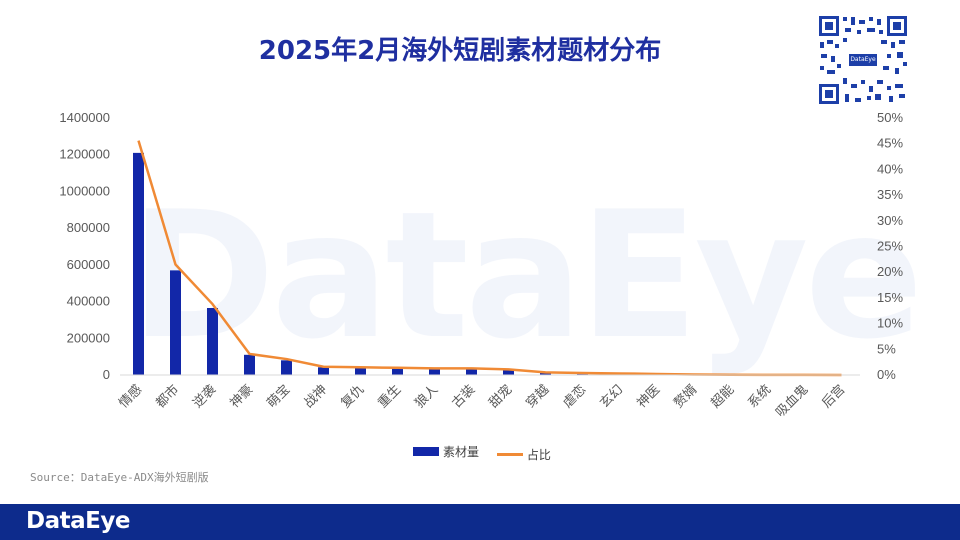  Describe the element at coordinates (890, 323) in the screenshot. I see `y-tick-label-right: 10%` at that location.